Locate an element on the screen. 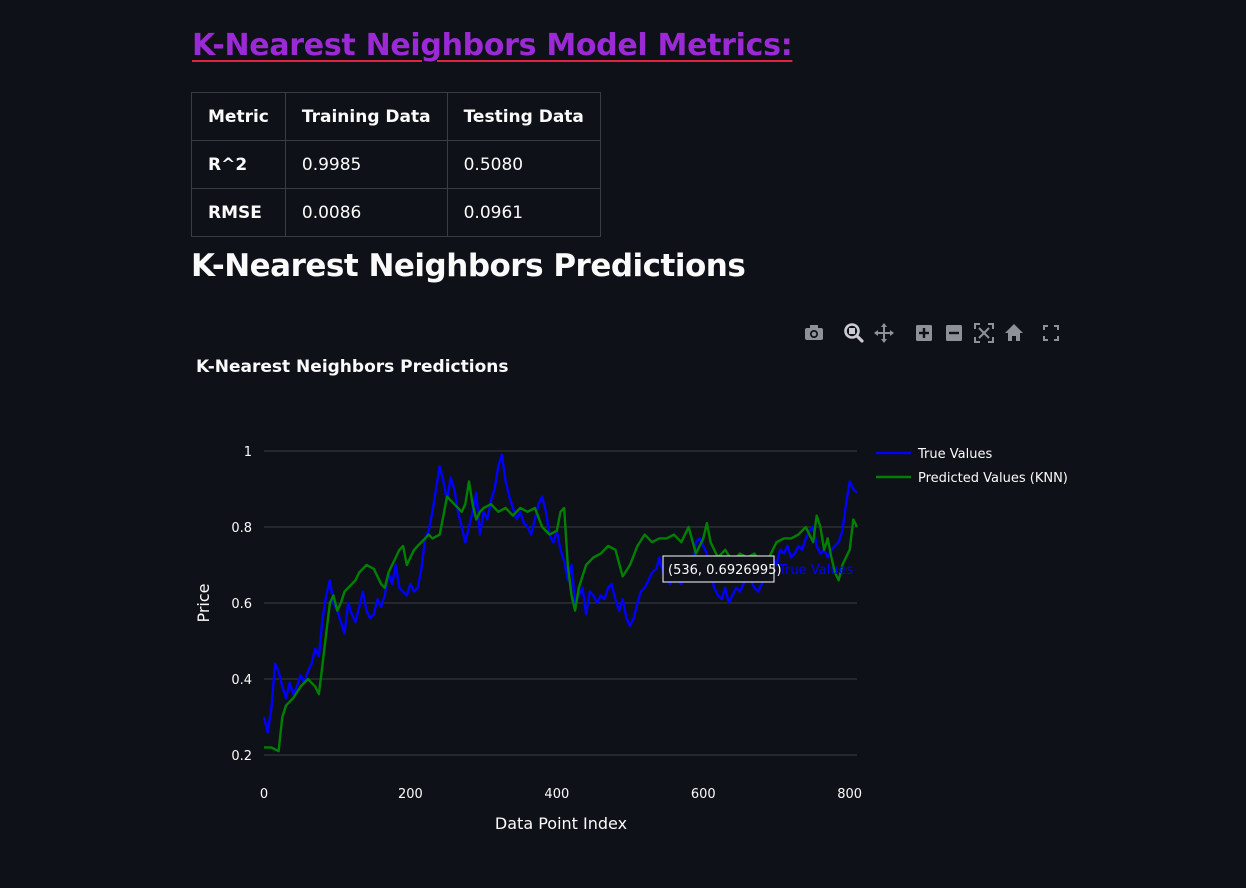 This screenshot has width=1246, height=888. testing-value-cell: 0.0961 is located at coordinates (523, 212).